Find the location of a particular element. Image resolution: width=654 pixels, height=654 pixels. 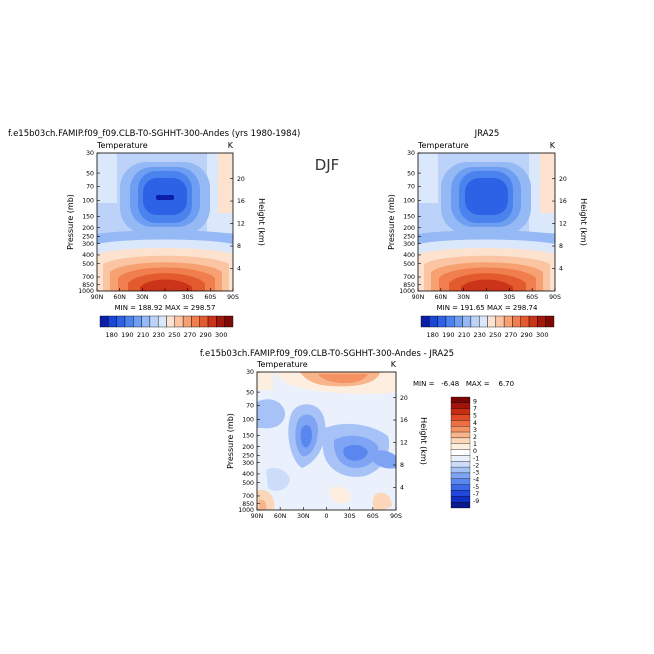

panel-min-max: MIN = -6.48 MAX = 6.70 is located at coordinates (463, 384).